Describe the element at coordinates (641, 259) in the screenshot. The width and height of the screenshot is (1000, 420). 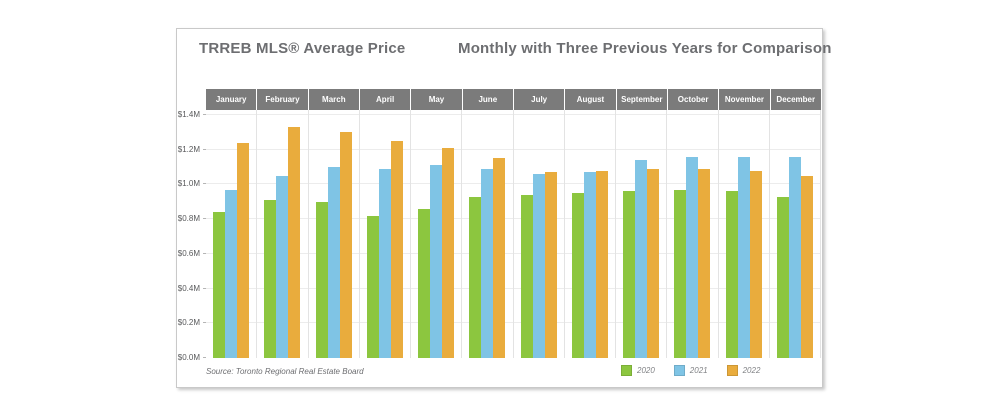
I see `bar-2021-september` at that location.